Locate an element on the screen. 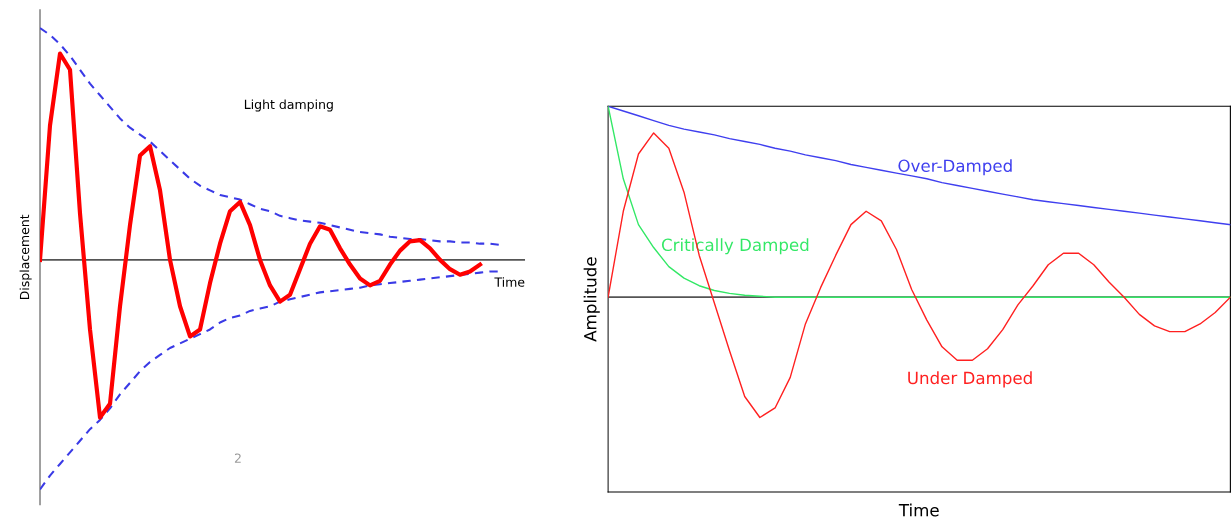  annotation: 2 is located at coordinates (237, 458).